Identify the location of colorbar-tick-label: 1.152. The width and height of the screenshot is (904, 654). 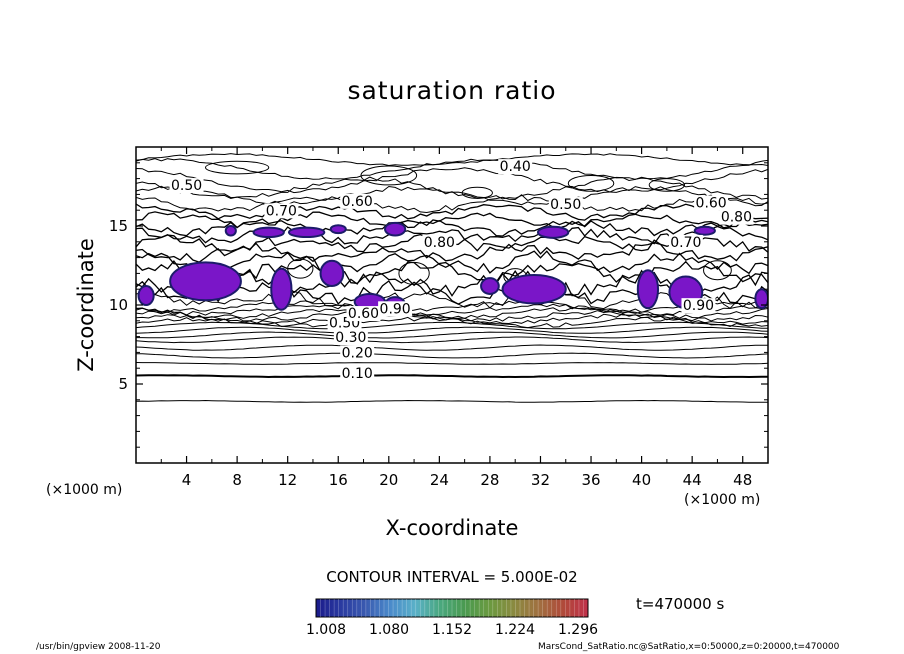
(452, 630).